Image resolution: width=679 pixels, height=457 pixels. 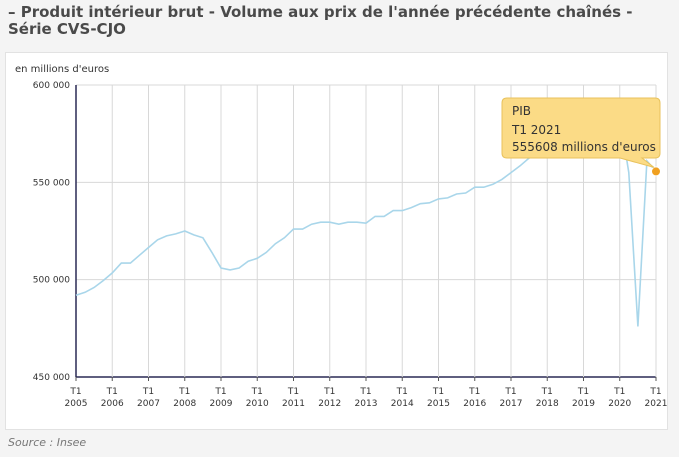 I want to click on x-tick-year: 2019, so click(x=583, y=404).